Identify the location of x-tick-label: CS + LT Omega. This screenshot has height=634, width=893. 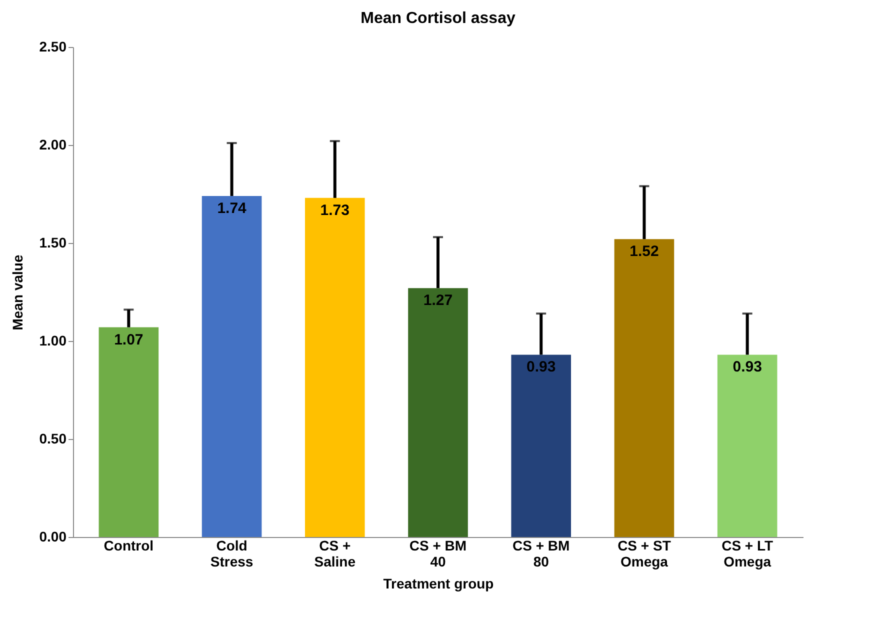
(748, 554).